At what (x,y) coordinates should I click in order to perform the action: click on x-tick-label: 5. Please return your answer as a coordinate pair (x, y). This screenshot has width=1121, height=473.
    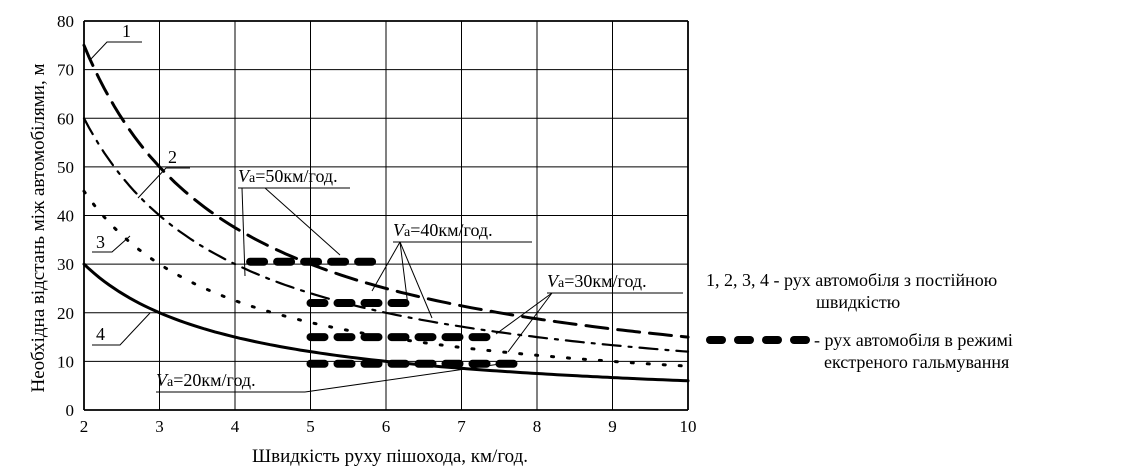
    Looking at the image, I should click on (310, 426).